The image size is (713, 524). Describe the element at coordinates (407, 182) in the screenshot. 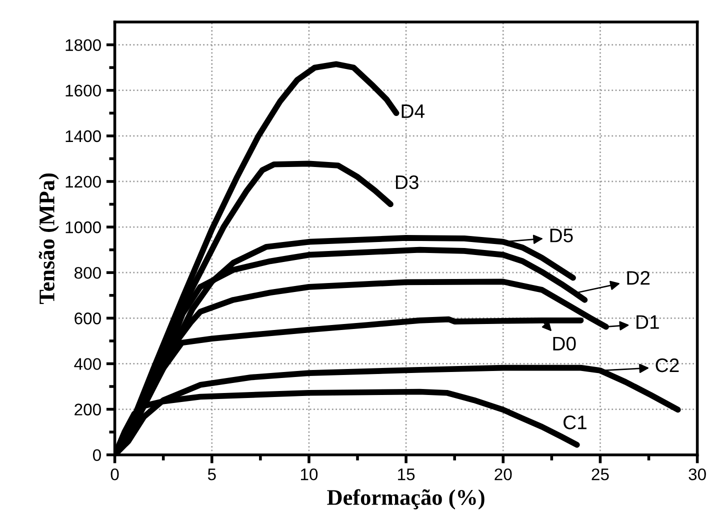

I see `series-label: D3` at that location.